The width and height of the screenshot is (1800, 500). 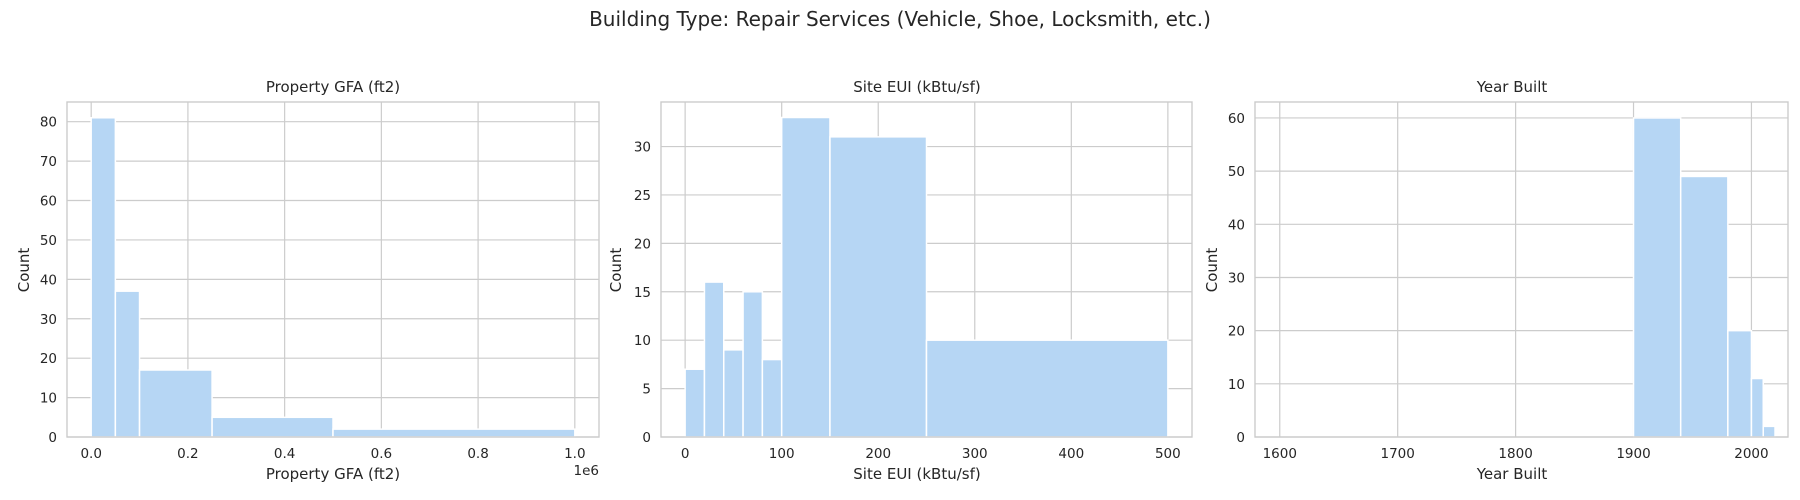 What do you see at coordinates (782, 454) in the screenshot?
I see `x-tick-label: 100` at bounding box center [782, 454].